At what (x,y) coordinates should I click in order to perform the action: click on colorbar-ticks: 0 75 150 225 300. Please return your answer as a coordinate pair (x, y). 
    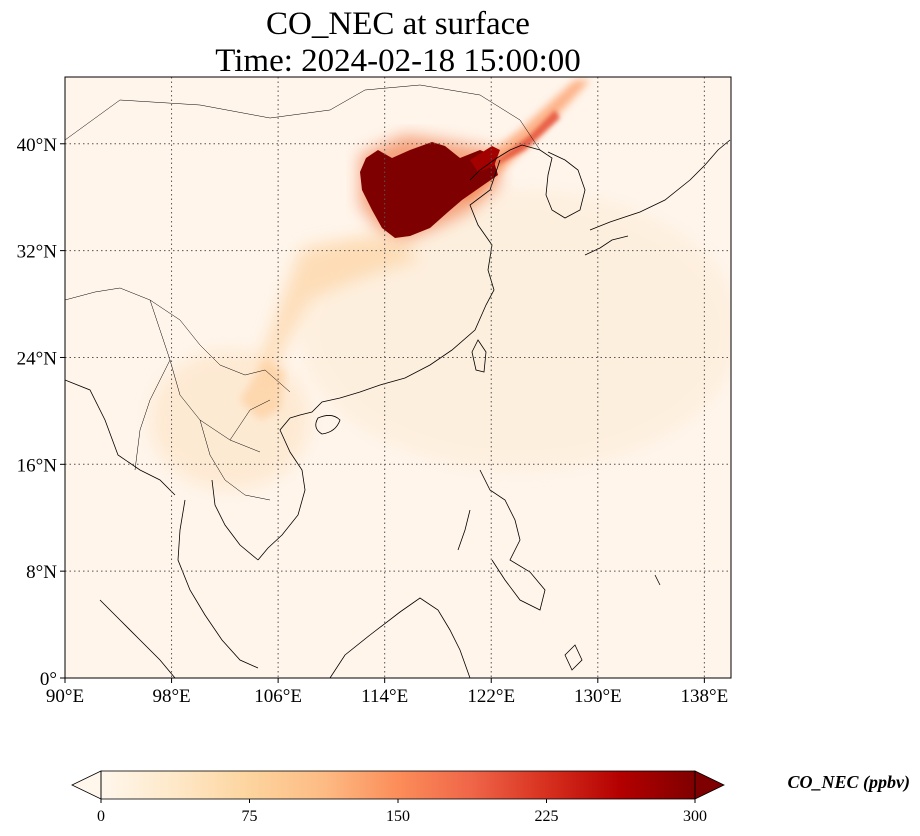
    Looking at the image, I should click on (402, 812).